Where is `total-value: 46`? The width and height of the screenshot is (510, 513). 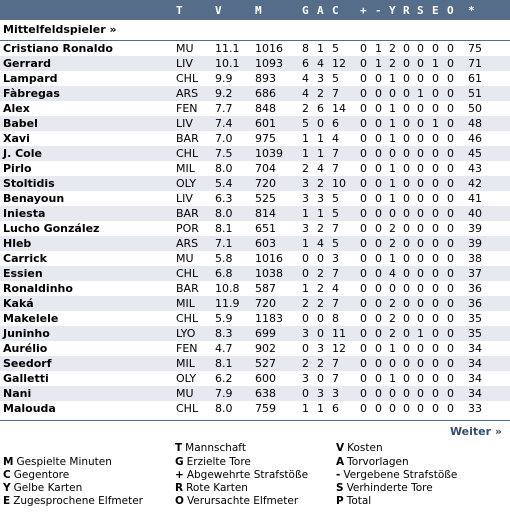 total-value: 46 is located at coordinates (475, 138).